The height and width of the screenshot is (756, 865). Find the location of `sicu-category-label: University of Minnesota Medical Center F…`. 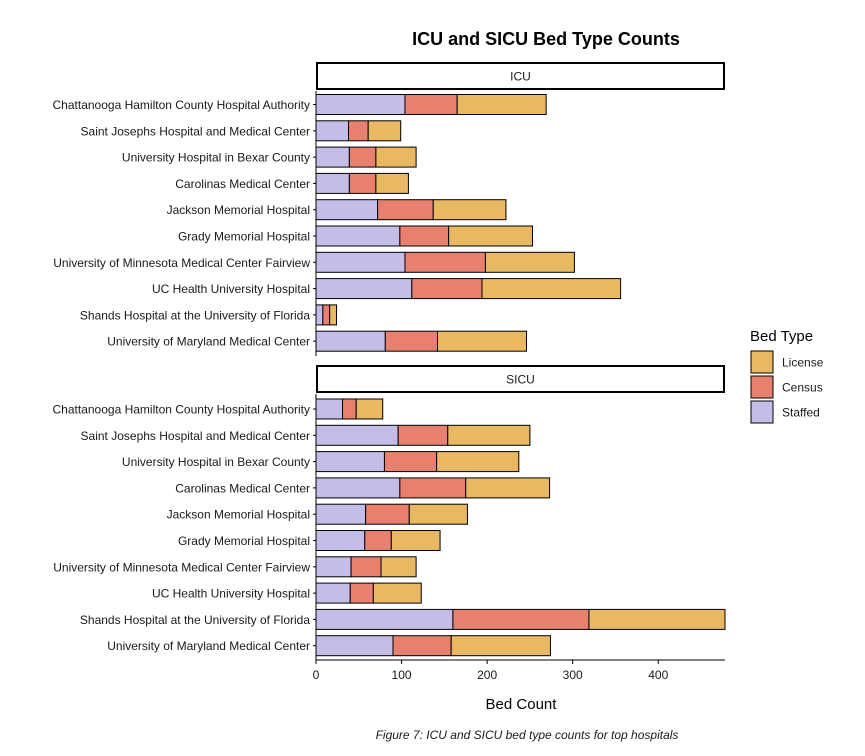

sicu-category-label: University of Minnesota Medical Center F… is located at coordinates (181, 567).